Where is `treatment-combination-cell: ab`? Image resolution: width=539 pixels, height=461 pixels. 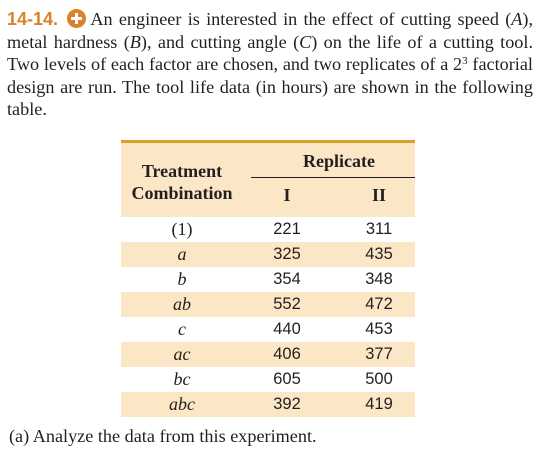
treatment-combination-cell: ab is located at coordinates (182, 304).